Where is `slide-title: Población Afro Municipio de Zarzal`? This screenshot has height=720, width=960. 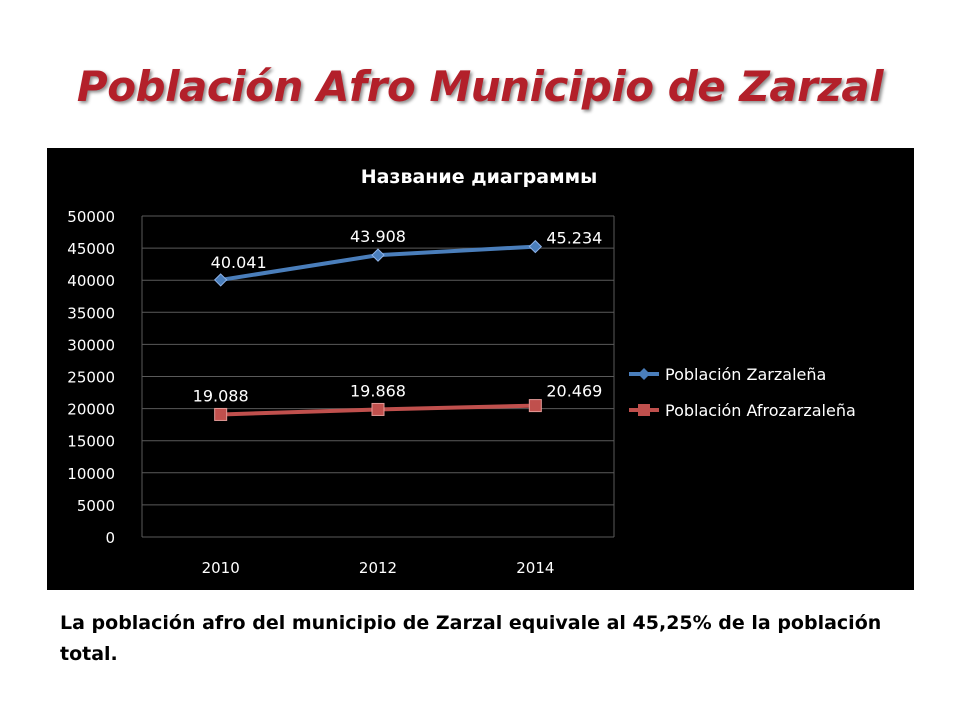
slide-title: Población Afro Municipio de Zarzal is located at coordinates (480, 86).